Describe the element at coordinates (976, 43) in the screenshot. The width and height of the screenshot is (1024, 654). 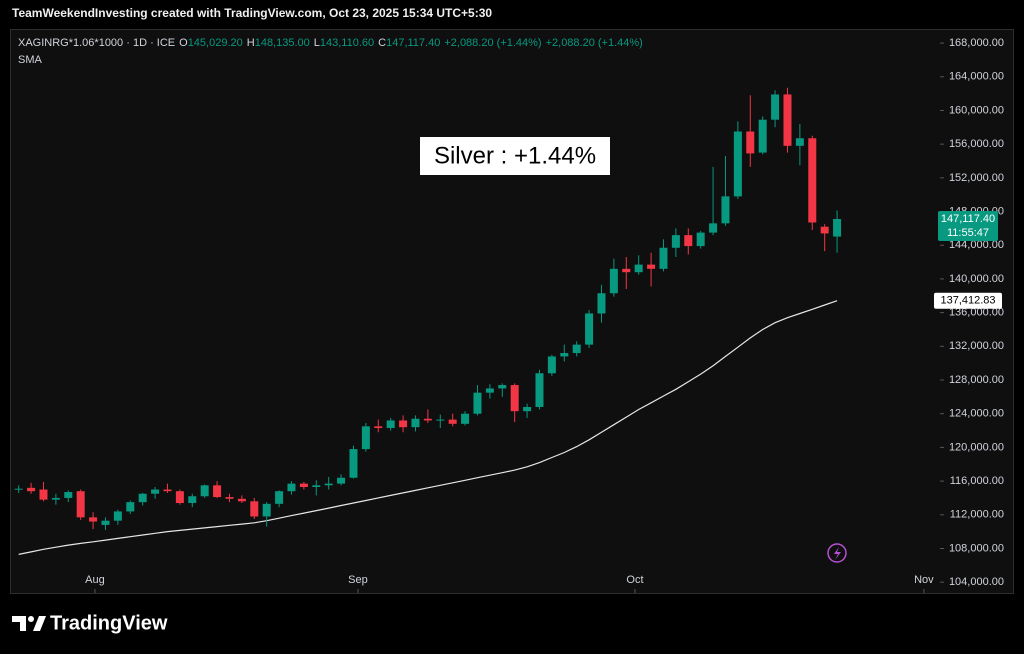
I see `y-tick-label: 168,000.00` at that location.